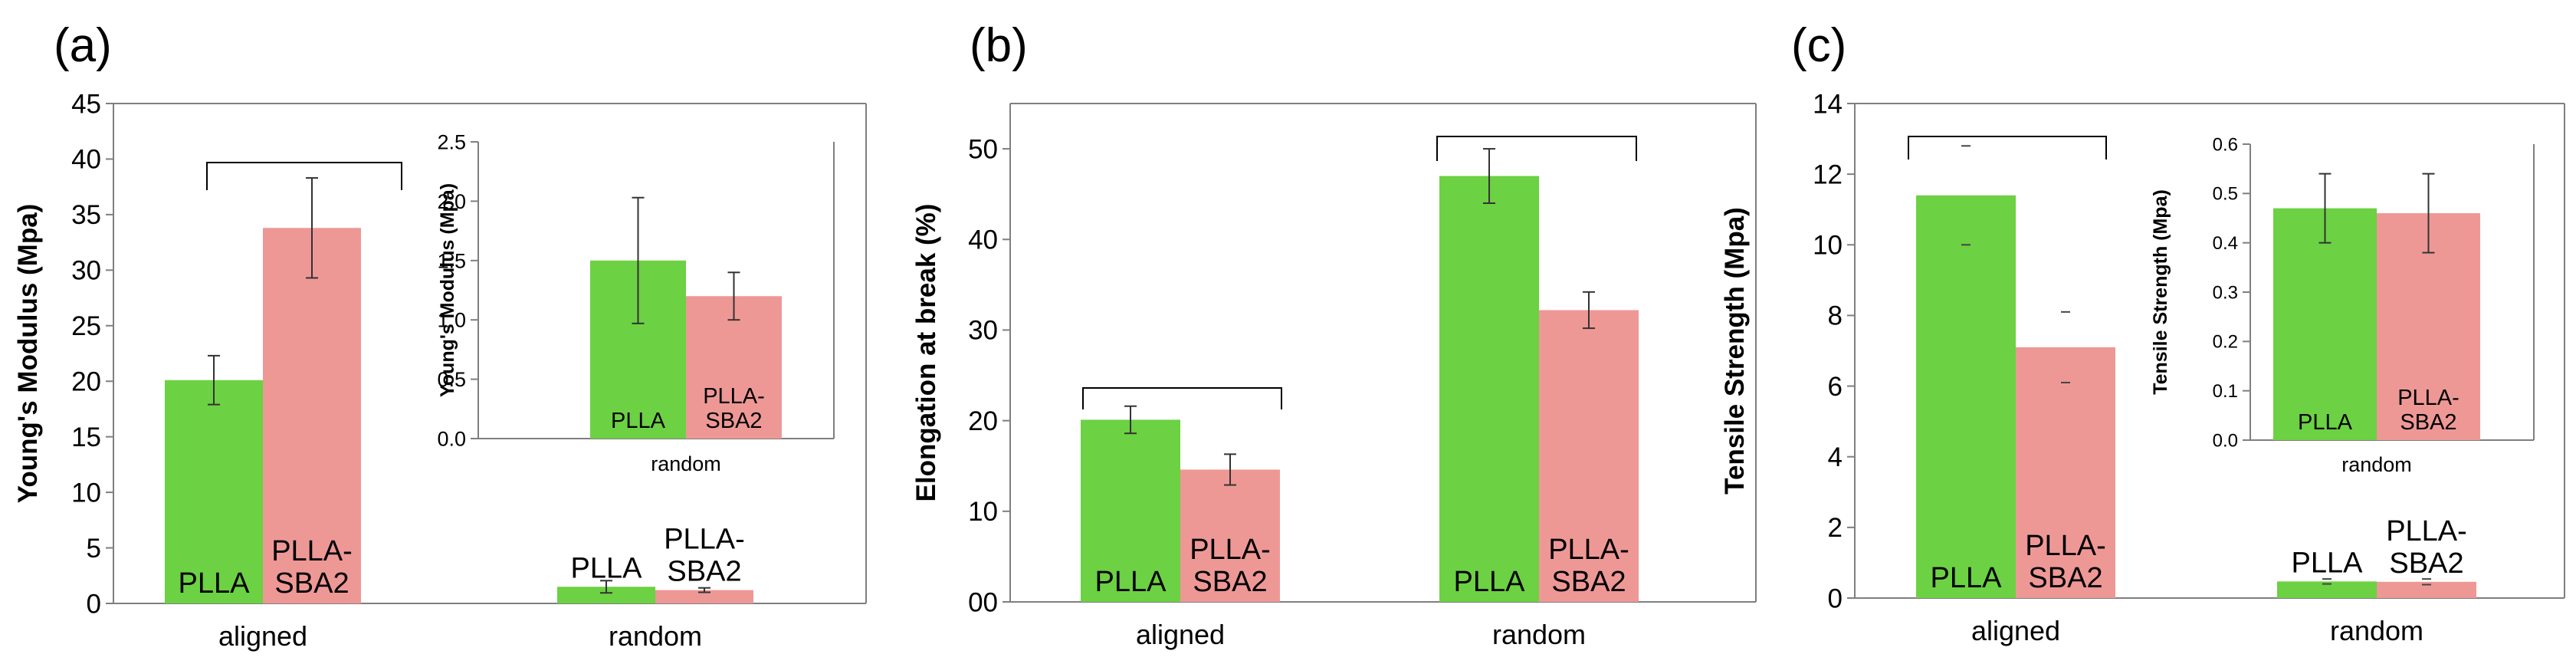 Image resolution: width=2576 pixels, height=664 pixels. What do you see at coordinates (451, 141) in the screenshot?
I see `panel-a-inset-y-tick-label: 2.5` at bounding box center [451, 141].